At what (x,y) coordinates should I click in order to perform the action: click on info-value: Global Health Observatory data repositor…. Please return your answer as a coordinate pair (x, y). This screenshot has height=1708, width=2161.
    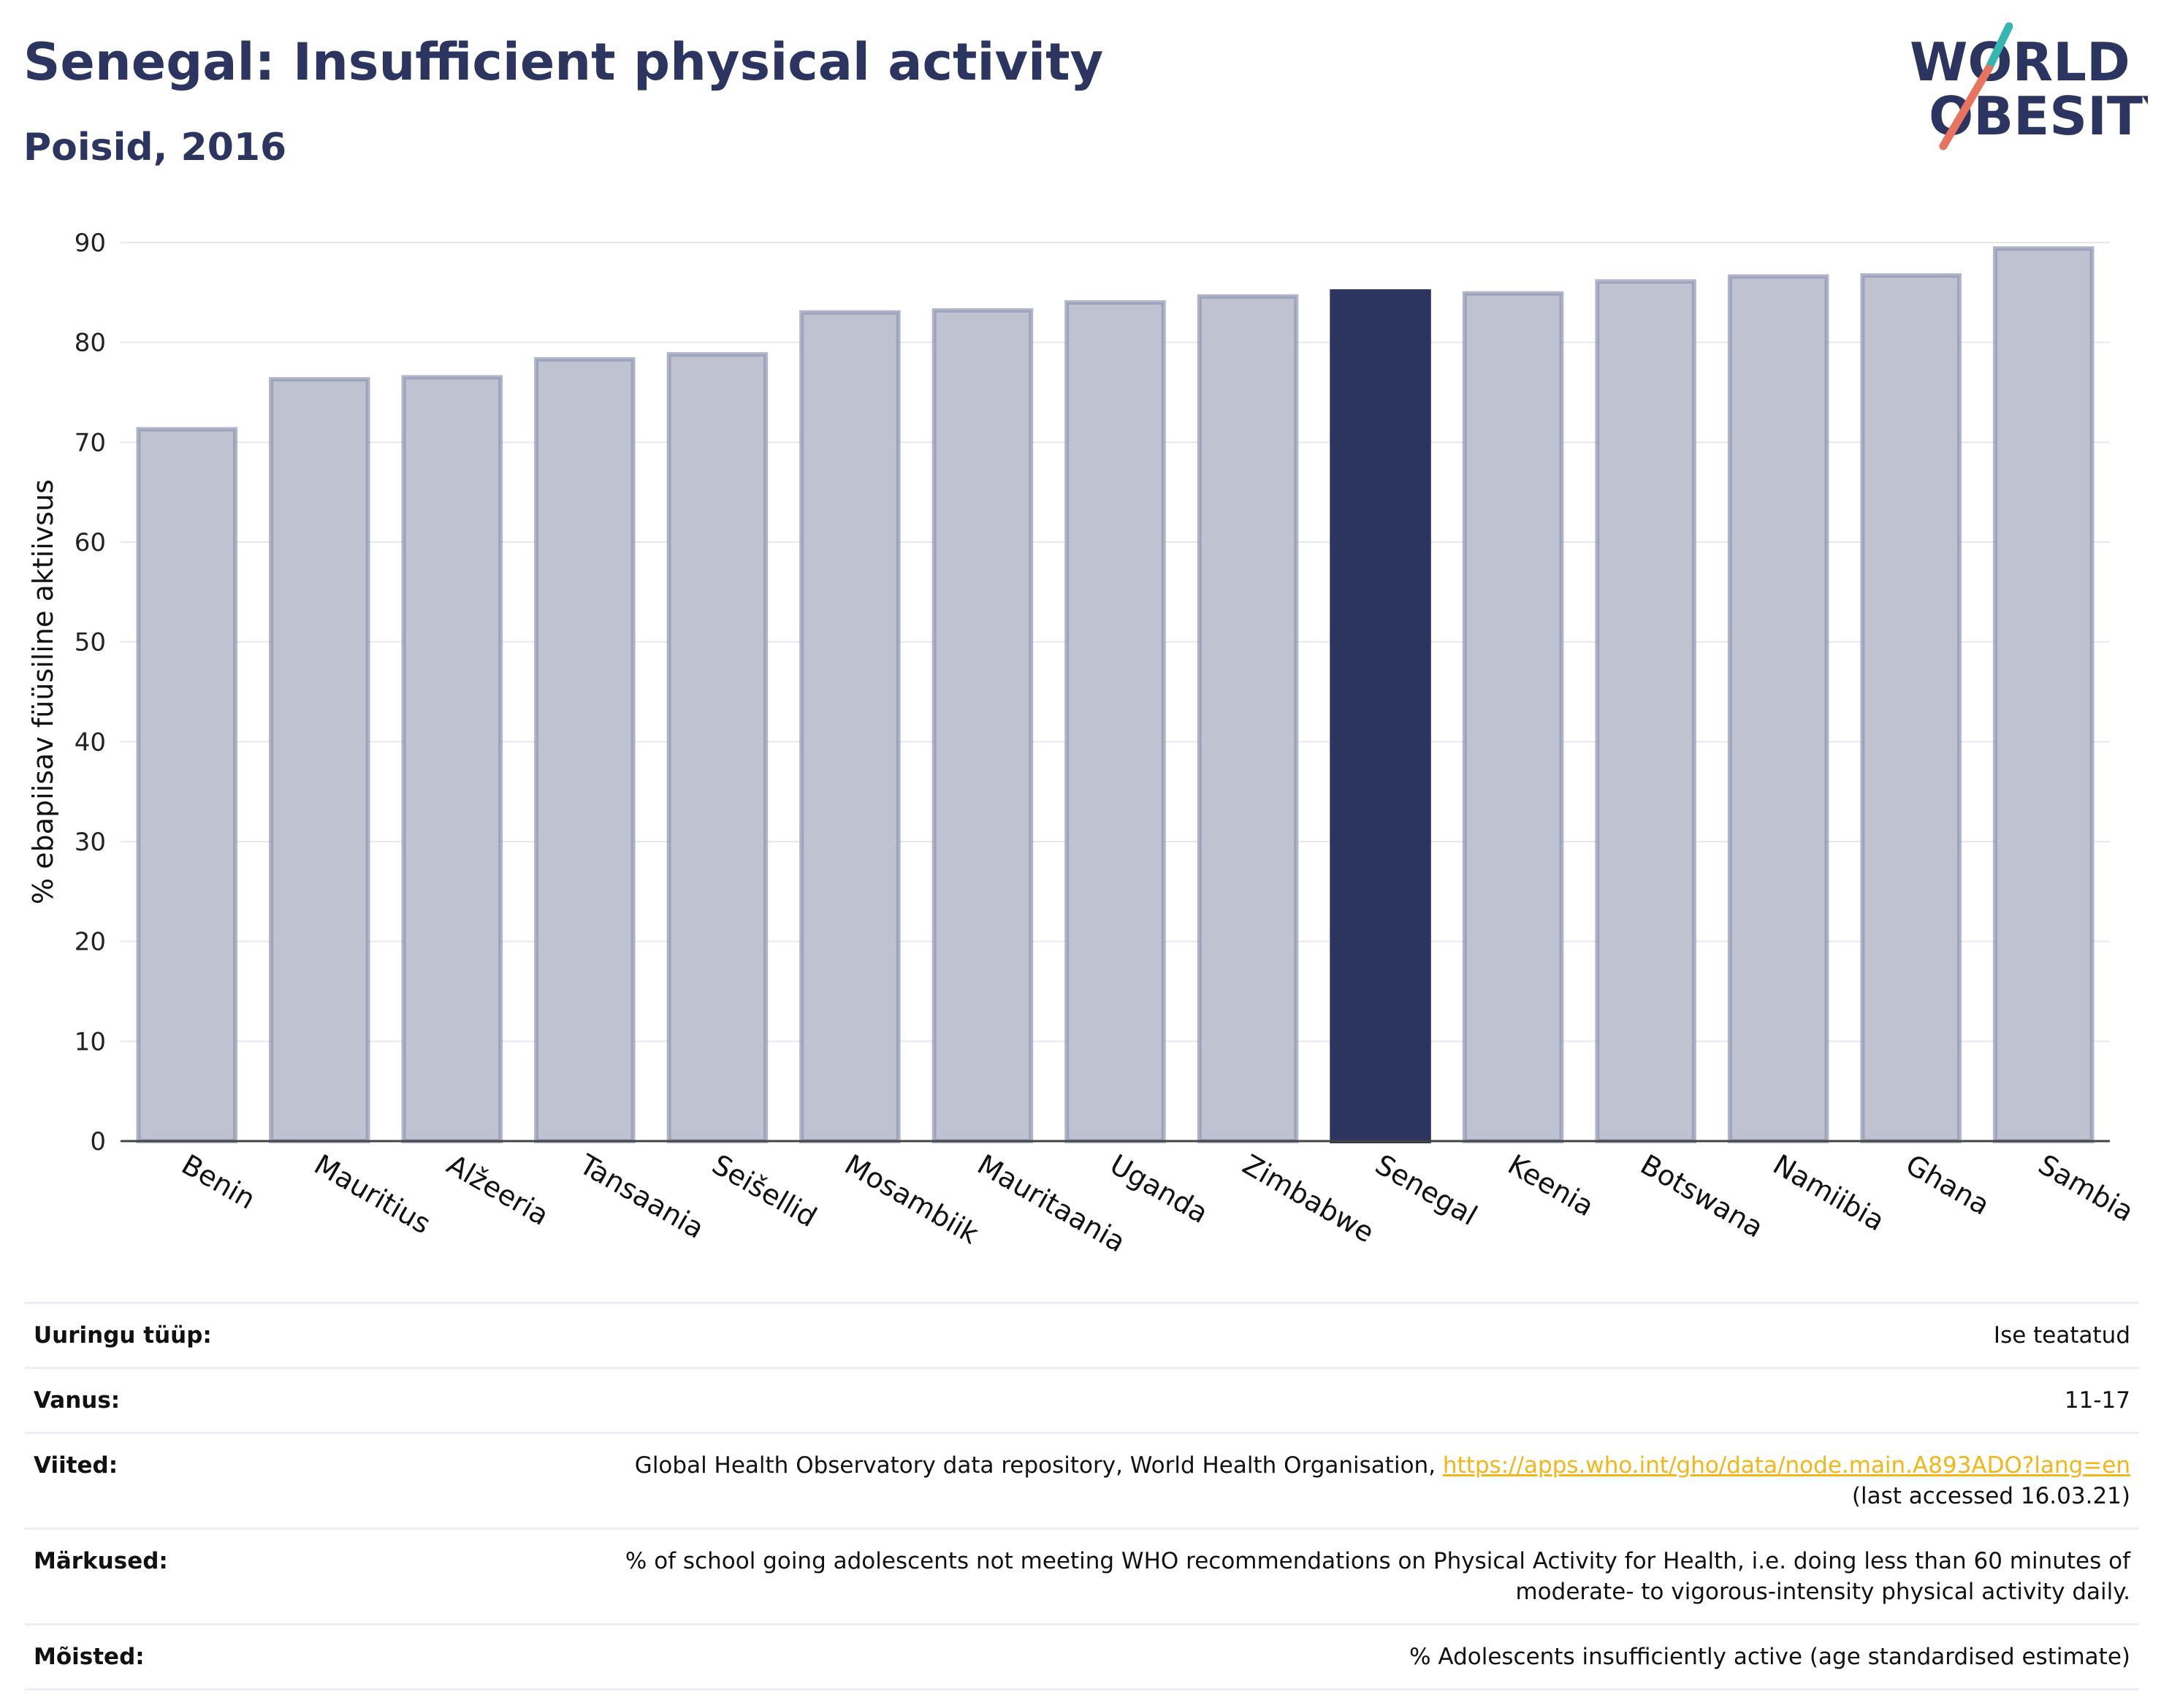
    Looking at the image, I should click on (1317, 1481).